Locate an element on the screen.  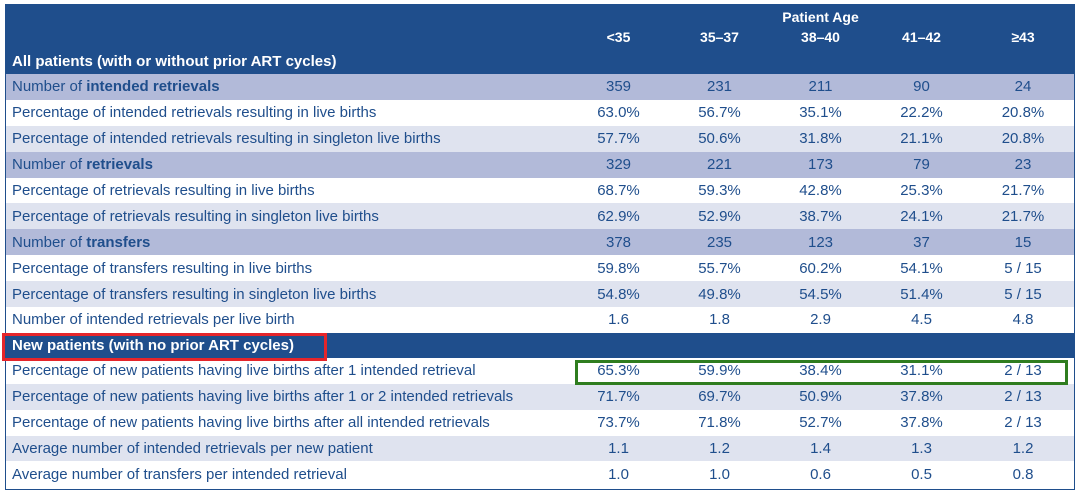
table-cell: 51.4% is located at coordinates (921, 294).